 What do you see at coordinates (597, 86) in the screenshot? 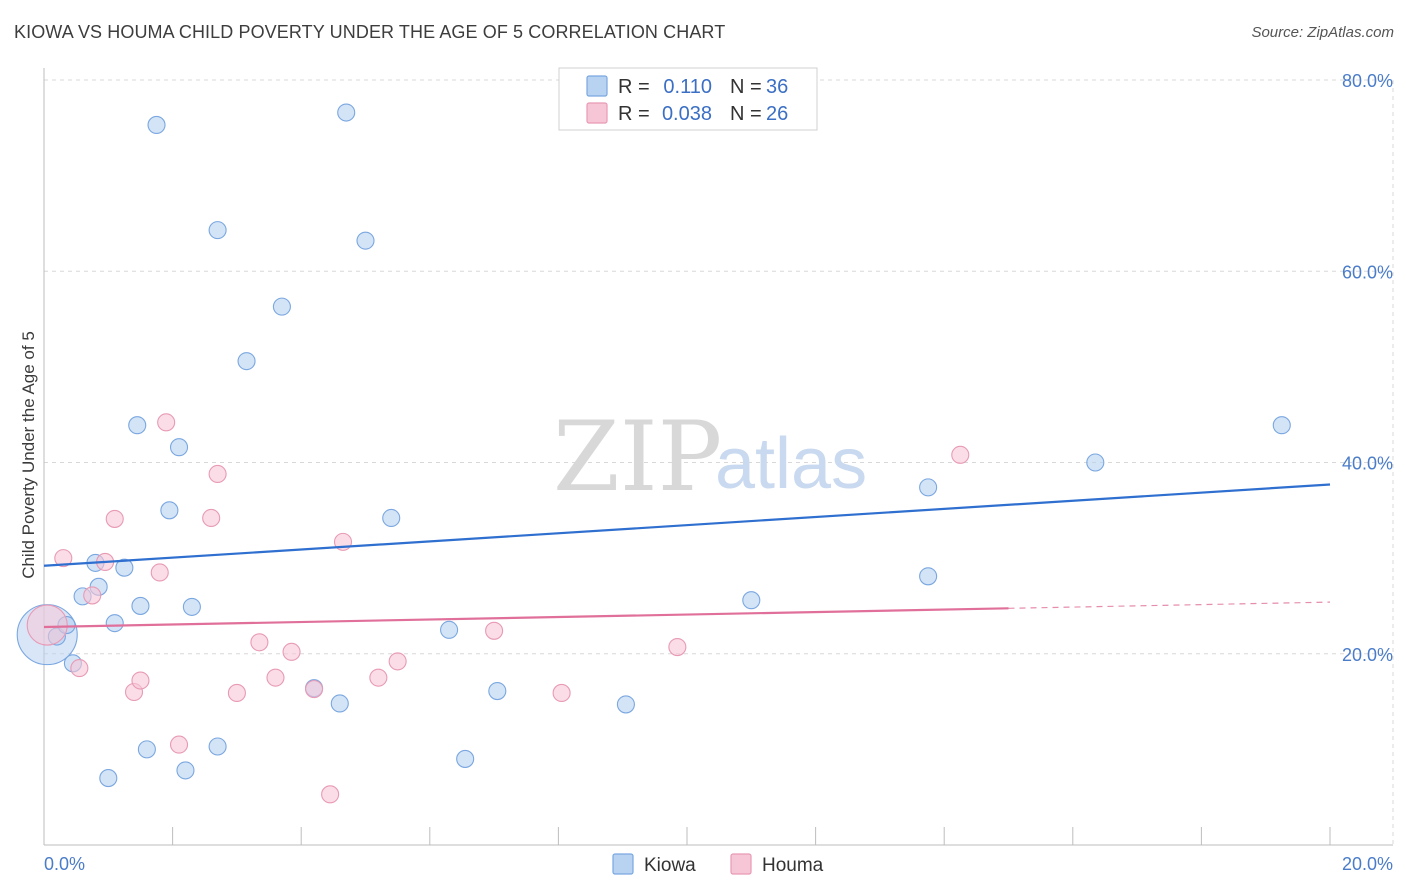
I see `legend-swatch-kiowa` at bounding box center [597, 86].